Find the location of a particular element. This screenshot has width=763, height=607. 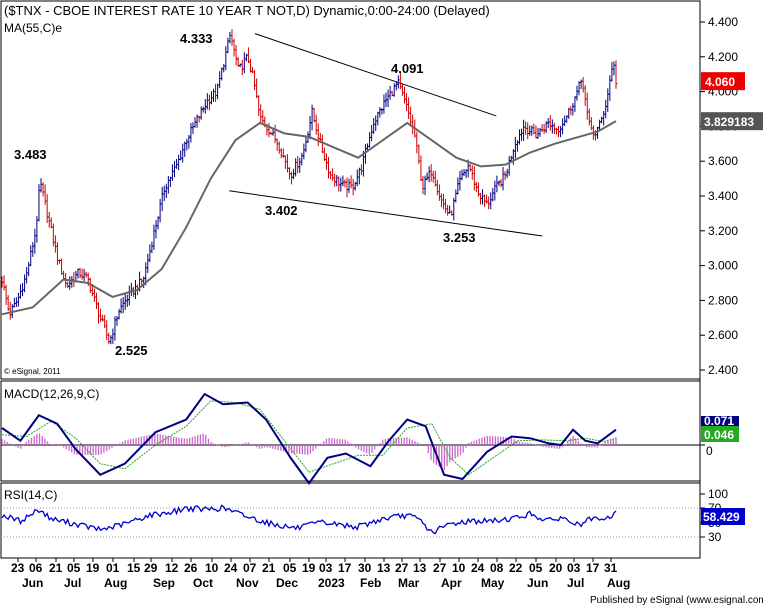

rsi-line is located at coordinates (309, 519).